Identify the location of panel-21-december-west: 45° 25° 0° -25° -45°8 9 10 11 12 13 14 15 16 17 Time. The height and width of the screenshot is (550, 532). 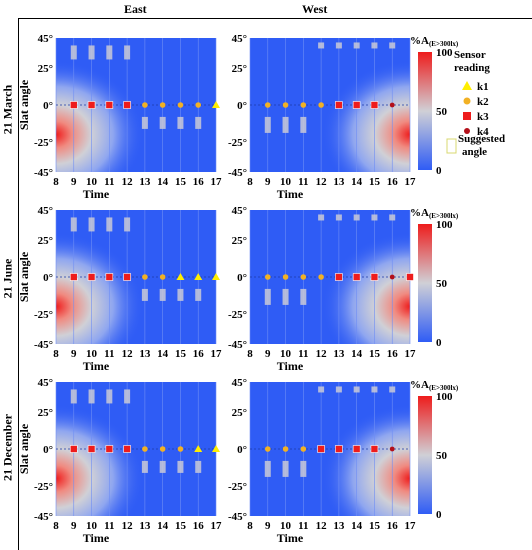
(322, 461).